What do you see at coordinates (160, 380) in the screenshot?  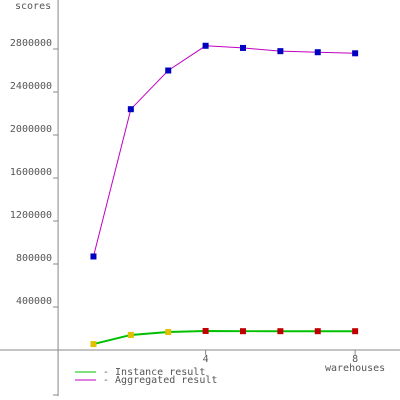 I see `legend-label: - Aggregated result` at bounding box center [160, 380].